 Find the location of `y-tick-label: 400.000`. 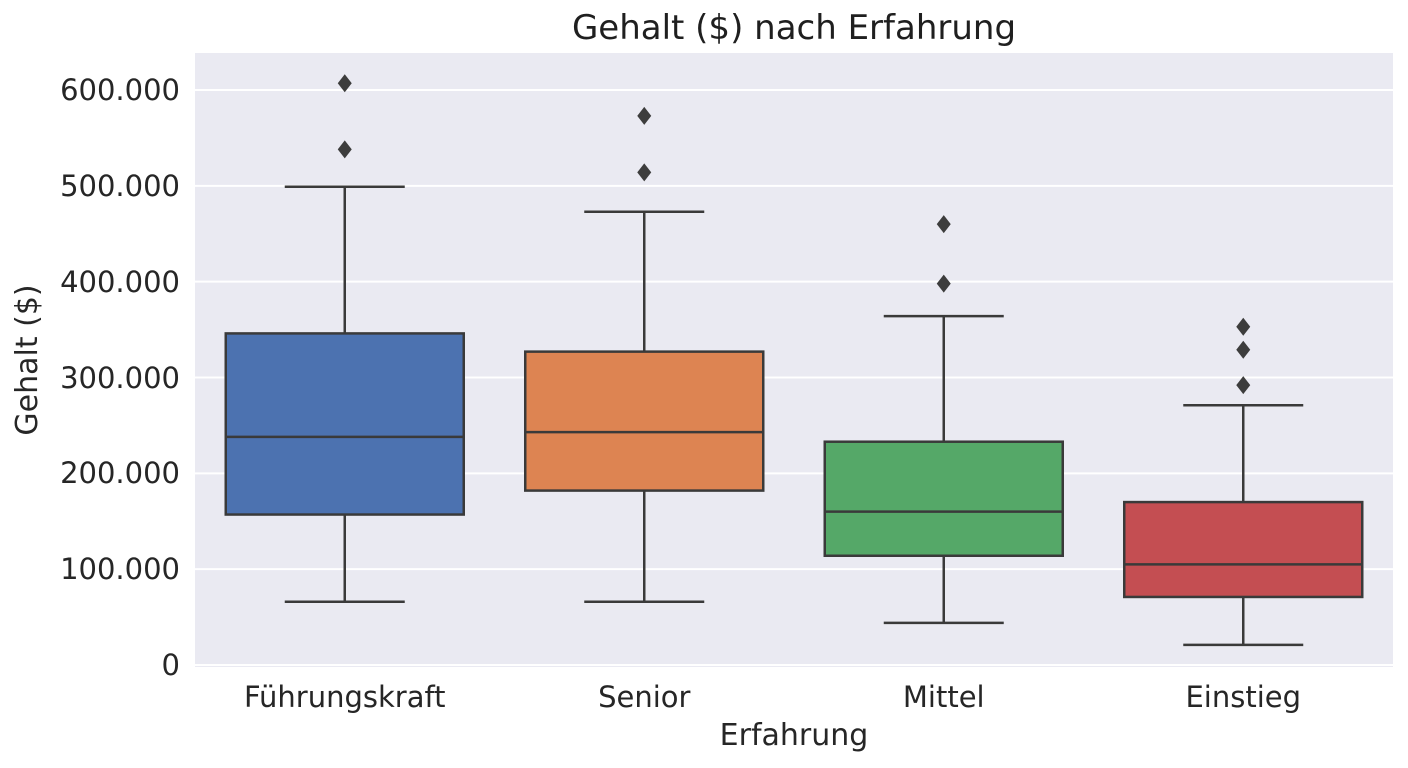

y-tick-label: 400.000 is located at coordinates (120, 281).